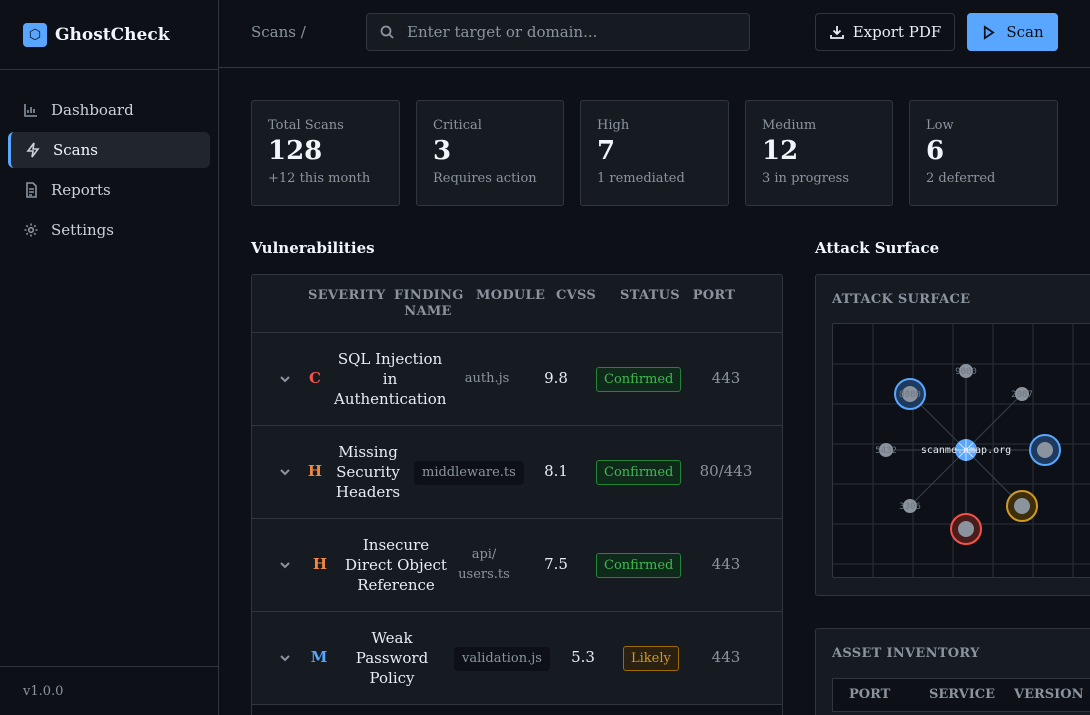 The image size is (1090, 715). I want to click on column-header-service: SERVICE, so click(962, 694).